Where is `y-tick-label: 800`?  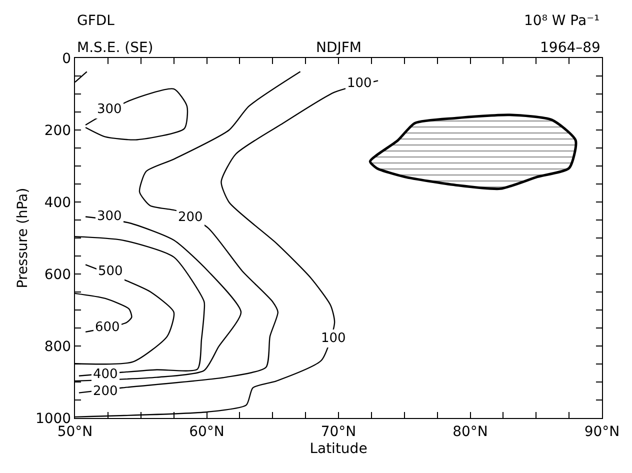
y-tick-label: 800 is located at coordinates (58, 346).